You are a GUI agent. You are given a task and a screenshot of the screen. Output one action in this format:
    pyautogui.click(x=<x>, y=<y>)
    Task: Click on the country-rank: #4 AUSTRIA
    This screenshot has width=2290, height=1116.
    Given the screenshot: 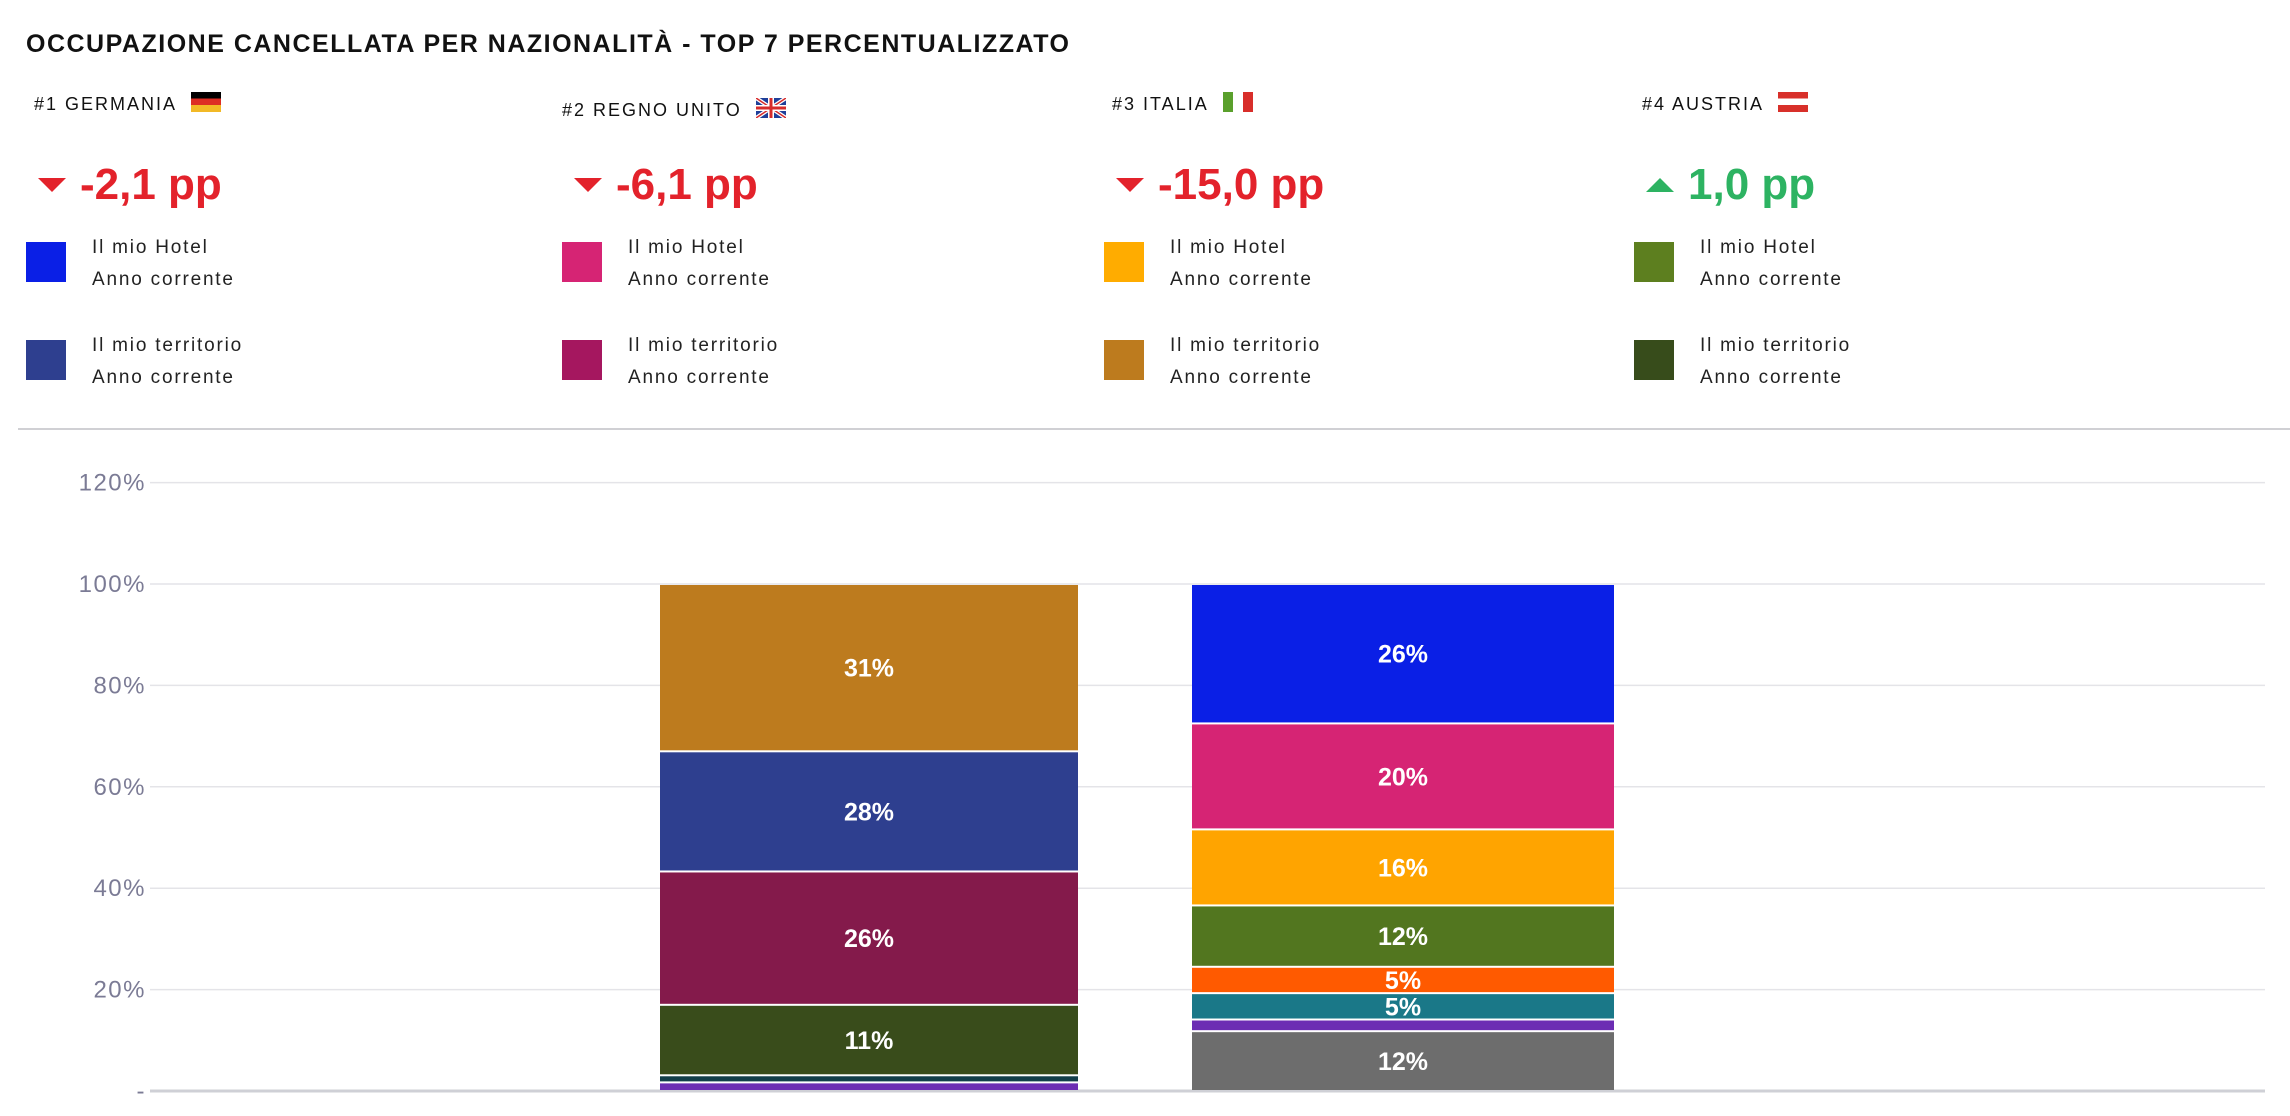 What is the action you would take?
    pyautogui.click(x=1703, y=104)
    